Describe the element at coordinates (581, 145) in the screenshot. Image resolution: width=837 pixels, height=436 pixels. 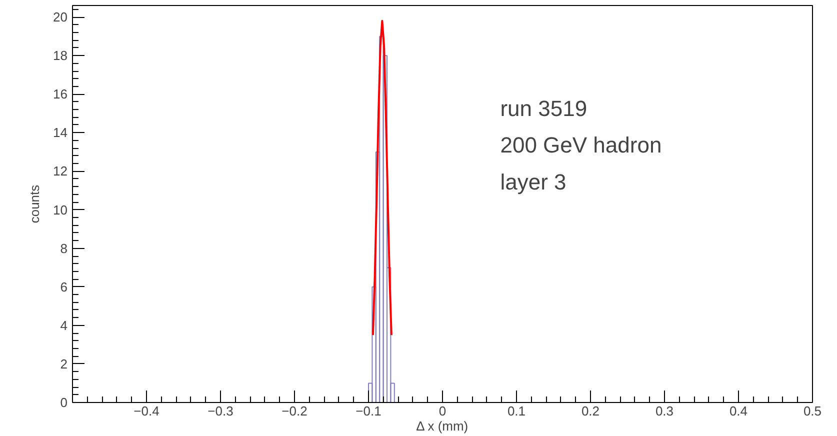
I see `annotation: 200 GeV hadron` at that location.